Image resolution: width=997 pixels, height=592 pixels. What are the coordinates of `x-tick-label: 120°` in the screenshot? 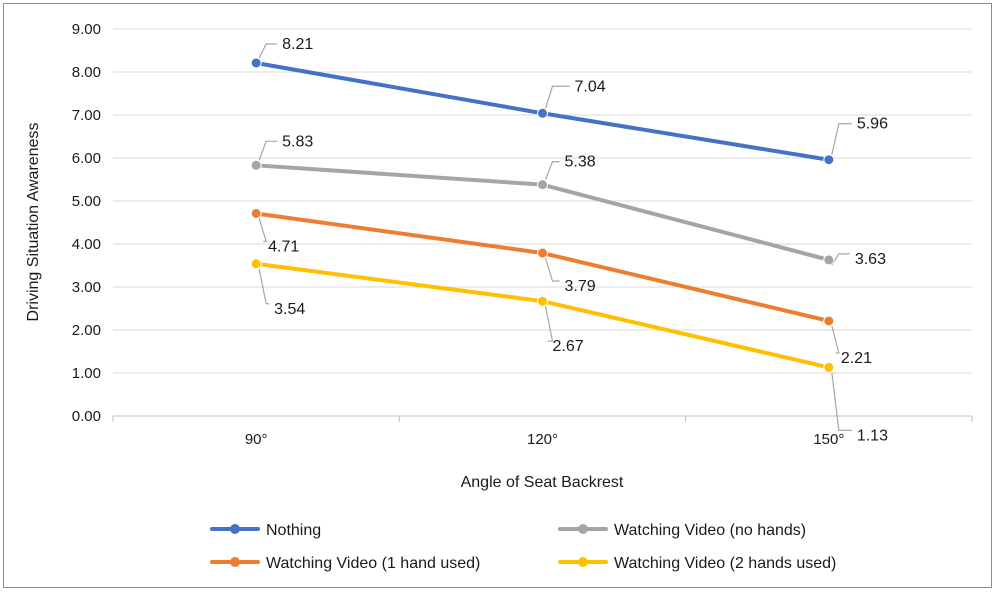 It's located at (542, 439).